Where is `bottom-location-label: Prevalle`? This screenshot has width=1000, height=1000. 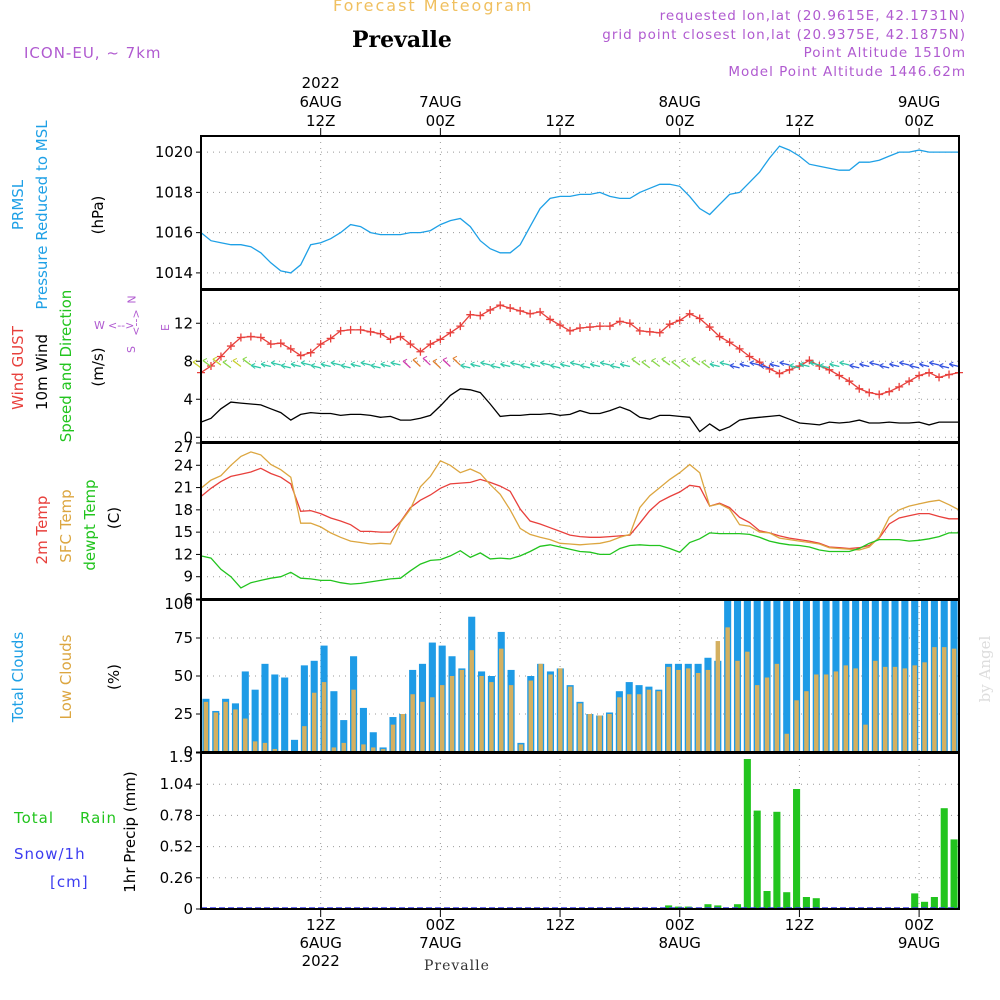 bottom-location-label: Prevalle is located at coordinates (457, 966).